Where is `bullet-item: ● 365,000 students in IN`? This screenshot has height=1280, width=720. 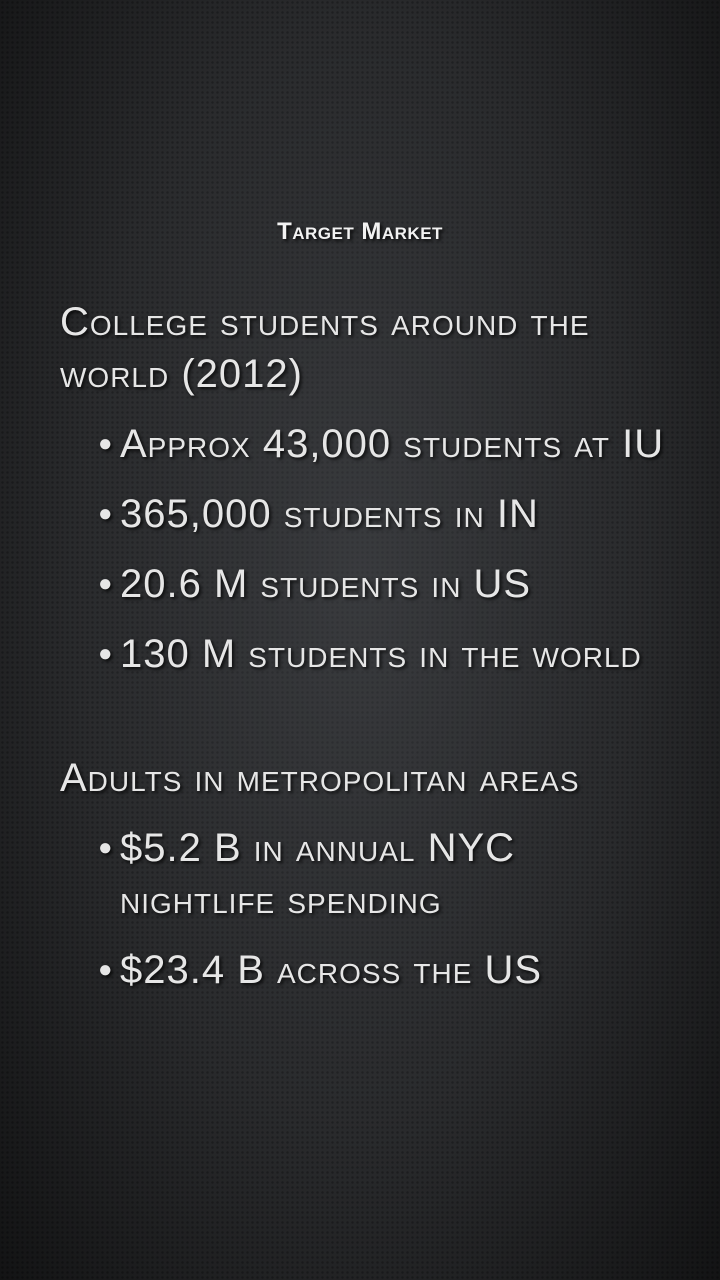
bullet-item: ● 365,000 students in IN is located at coordinates (370, 514).